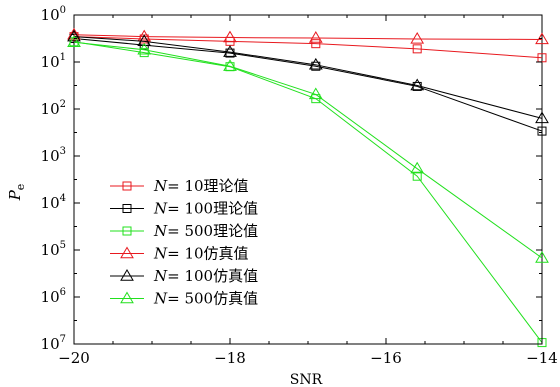  What do you see at coordinates (205, 231) in the screenshot?
I see `legend-label: N= 500理论值` at bounding box center [205, 231].